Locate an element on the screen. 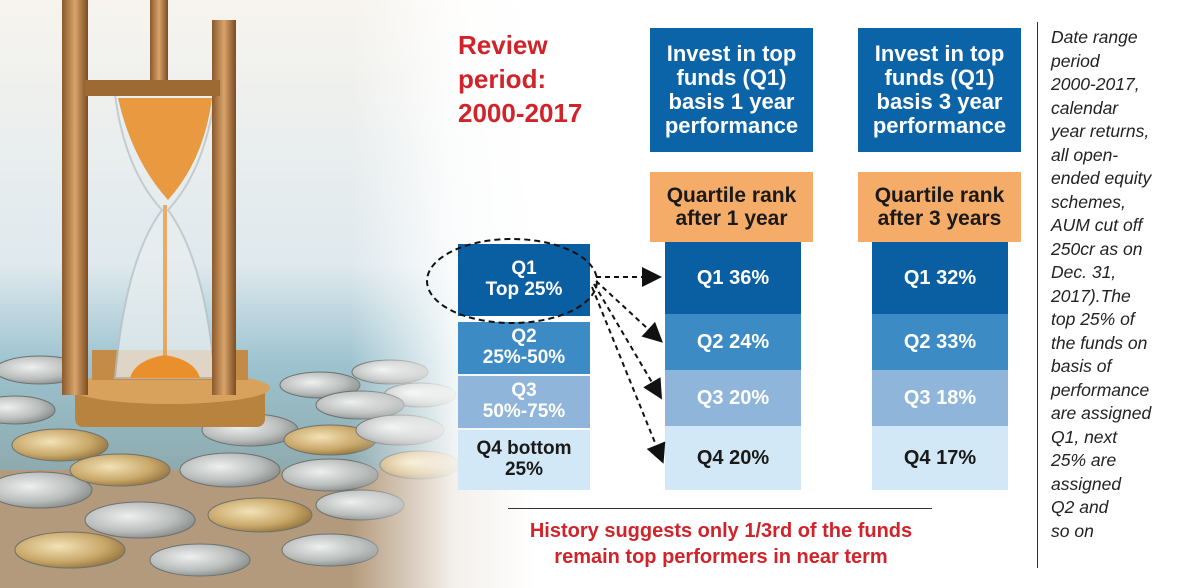 The width and height of the screenshot is (1196, 588). note-line: 2017).The is located at coordinates (1091, 295).